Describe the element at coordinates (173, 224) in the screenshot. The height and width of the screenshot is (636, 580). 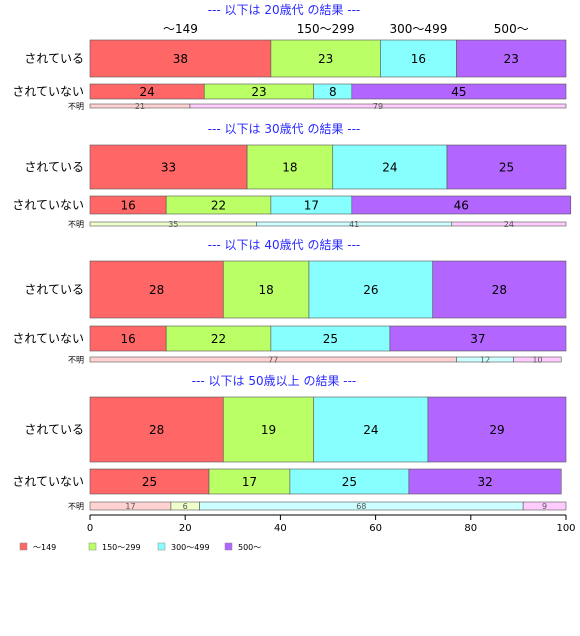
I see `data-label-2-3-2: 35` at that location.